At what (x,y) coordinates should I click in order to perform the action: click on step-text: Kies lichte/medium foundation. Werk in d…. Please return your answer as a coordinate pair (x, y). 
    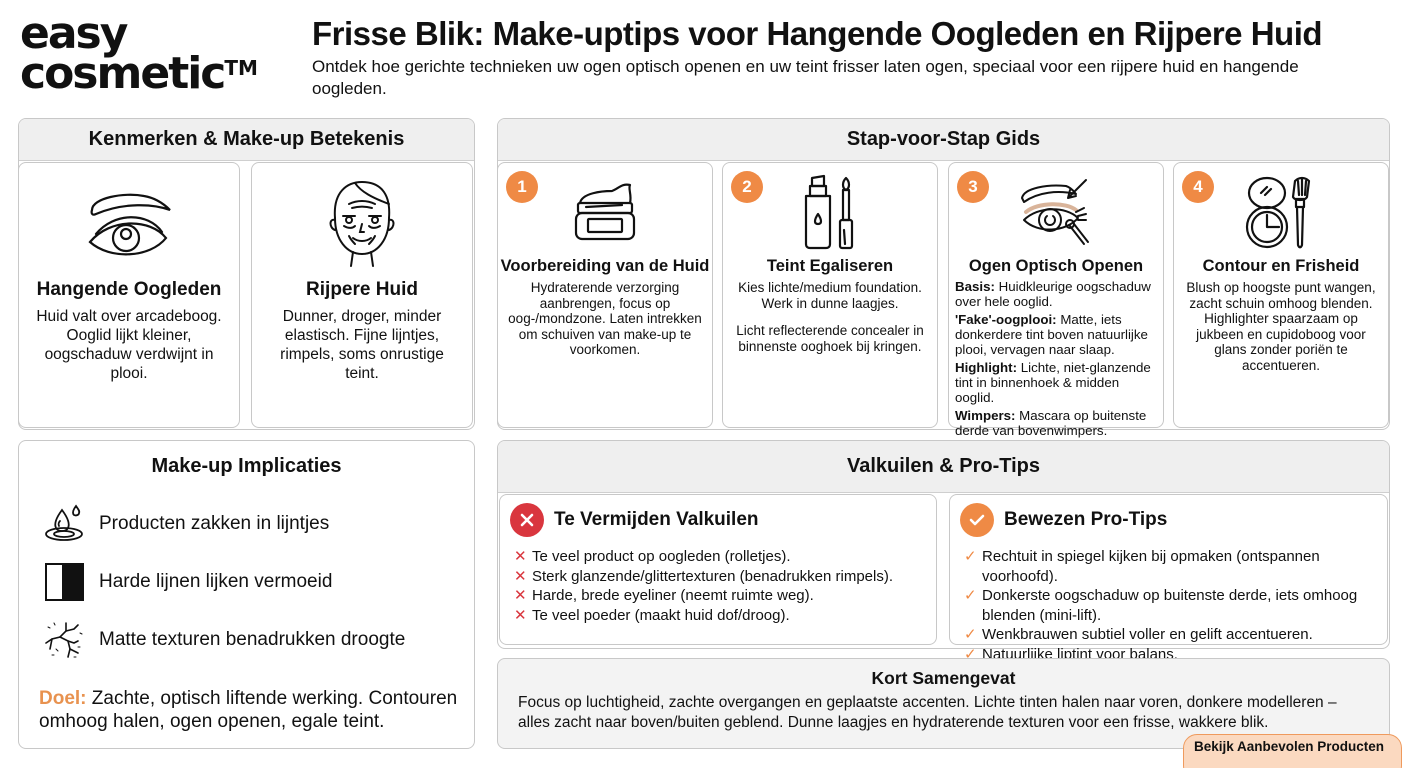
    Looking at the image, I should click on (830, 295).